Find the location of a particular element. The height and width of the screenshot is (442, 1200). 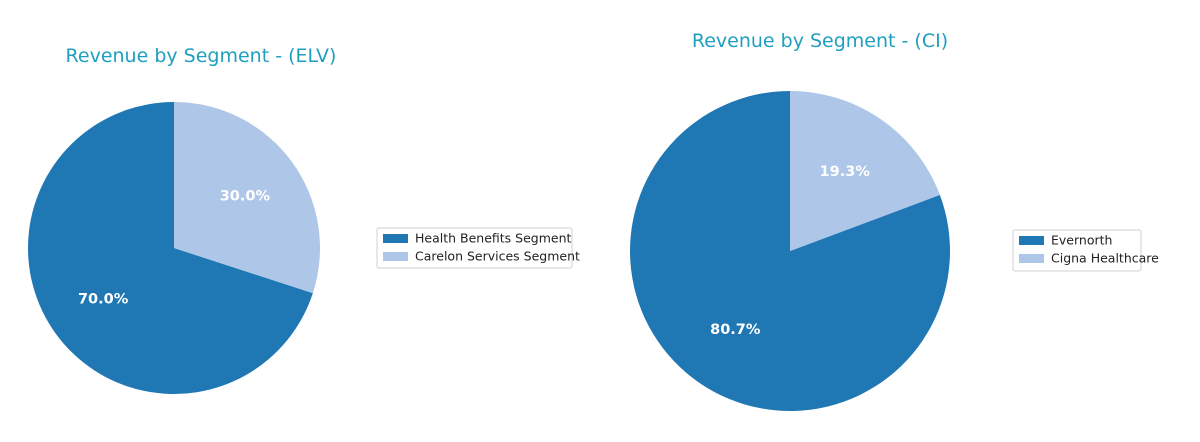

legend-label-carelon-services: Carelon Services Segment is located at coordinates (497, 256).